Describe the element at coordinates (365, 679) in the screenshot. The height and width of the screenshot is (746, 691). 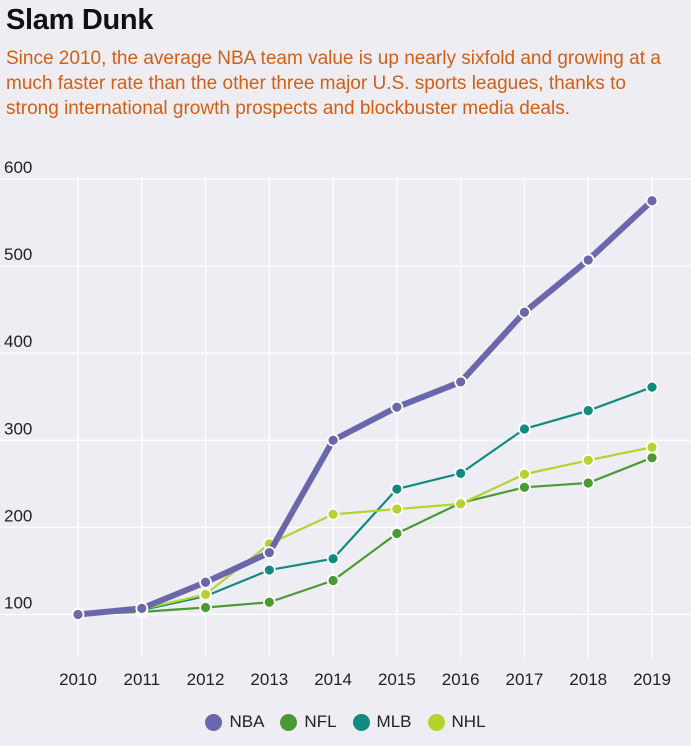
I see `x-axis-ticks: 2010 2011 2012 2013 2014 2015 2016 2017 2018 2019` at that location.